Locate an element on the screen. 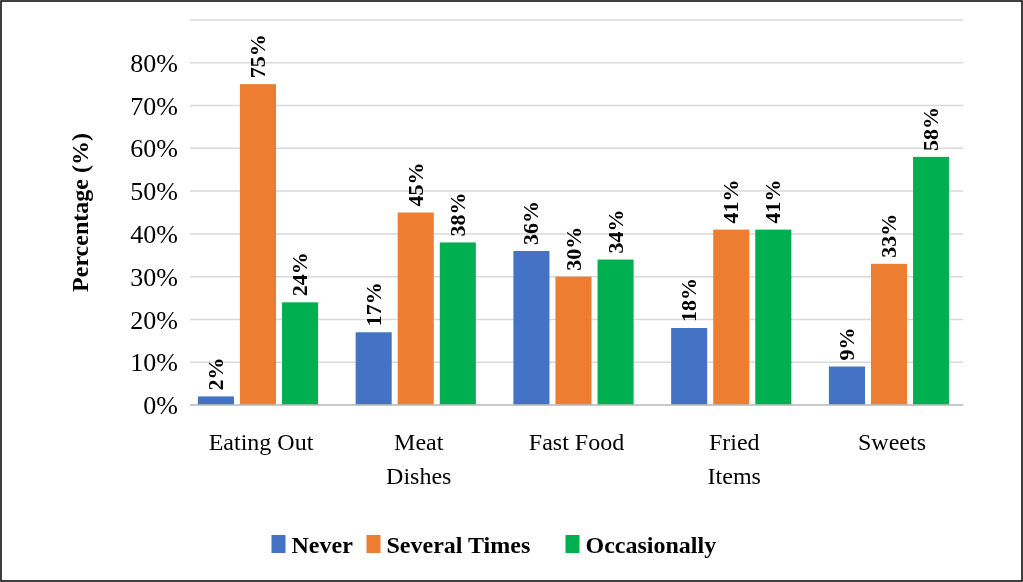 The width and height of the screenshot is (1023, 582). data-label: 18% is located at coordinates (689, 300).